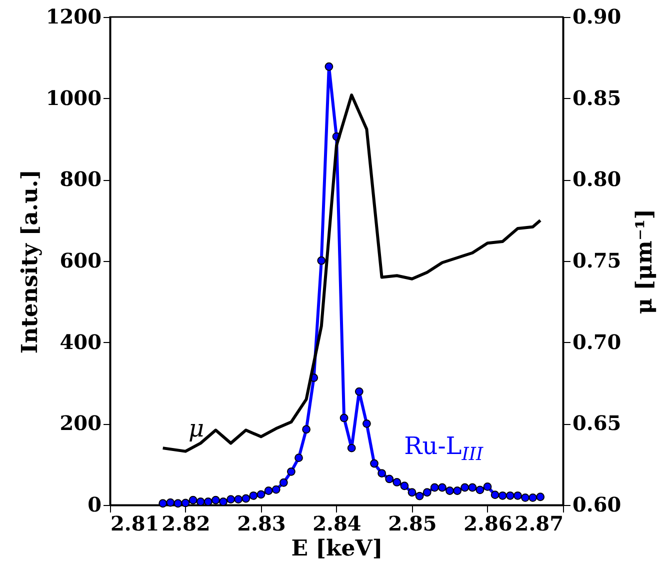 The image size is (660, 567). I want to click on y2-tick-label: 0.90, so click(597, 16).